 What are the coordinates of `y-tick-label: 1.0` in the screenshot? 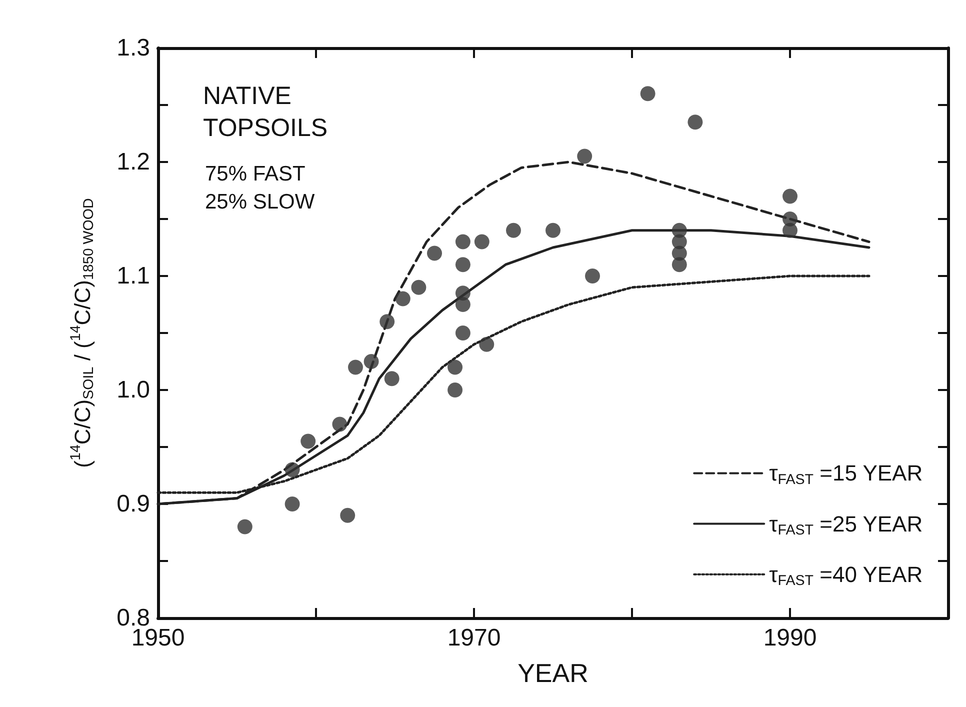 It's located at (133, 390).